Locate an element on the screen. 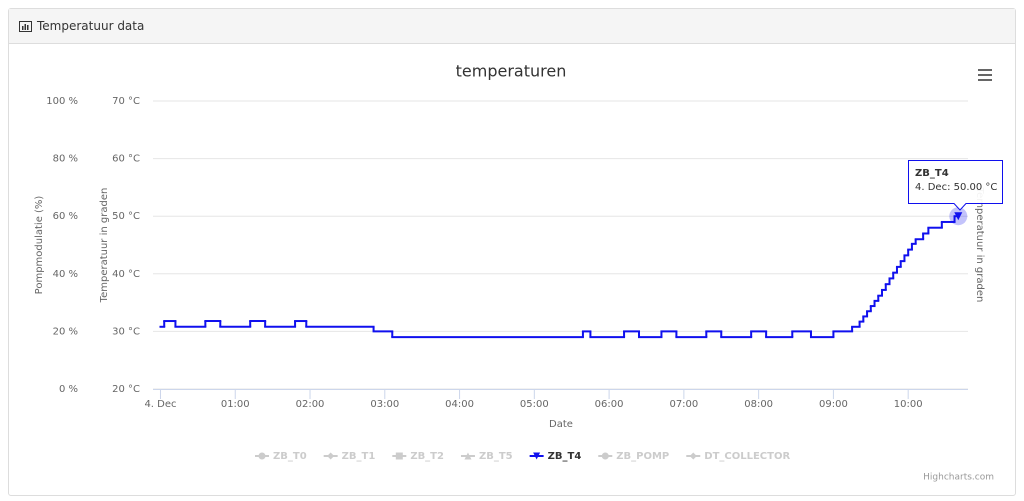  y-axis-title: Temperatuur in graden is located at coordinates (104, 246).